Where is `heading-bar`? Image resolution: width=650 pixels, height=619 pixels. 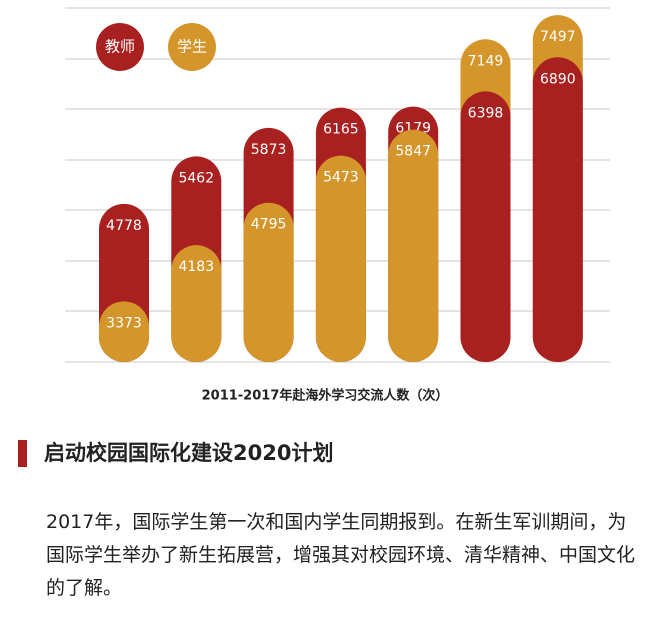 heading-bar is located at coordinates (22, 453).